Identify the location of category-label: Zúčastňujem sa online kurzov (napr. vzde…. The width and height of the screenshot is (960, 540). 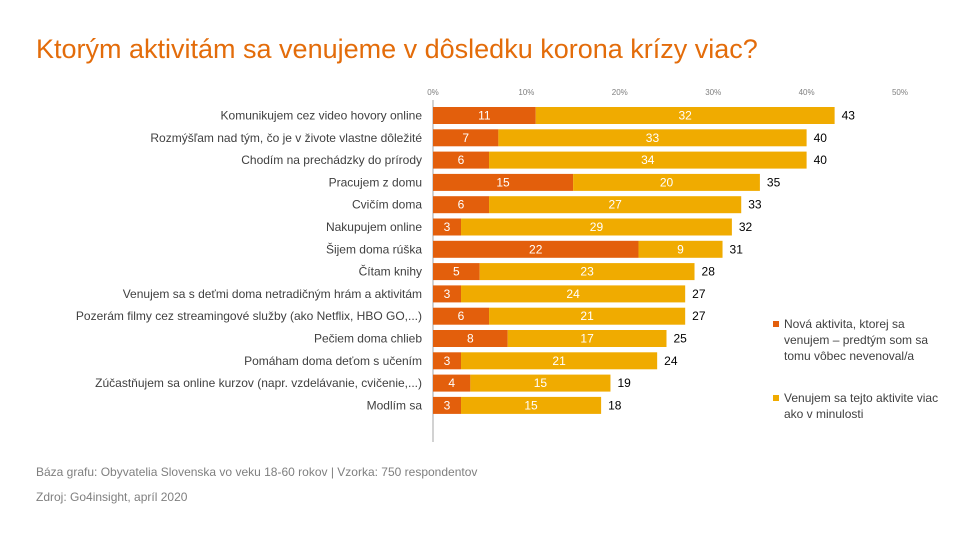
(258, 383).